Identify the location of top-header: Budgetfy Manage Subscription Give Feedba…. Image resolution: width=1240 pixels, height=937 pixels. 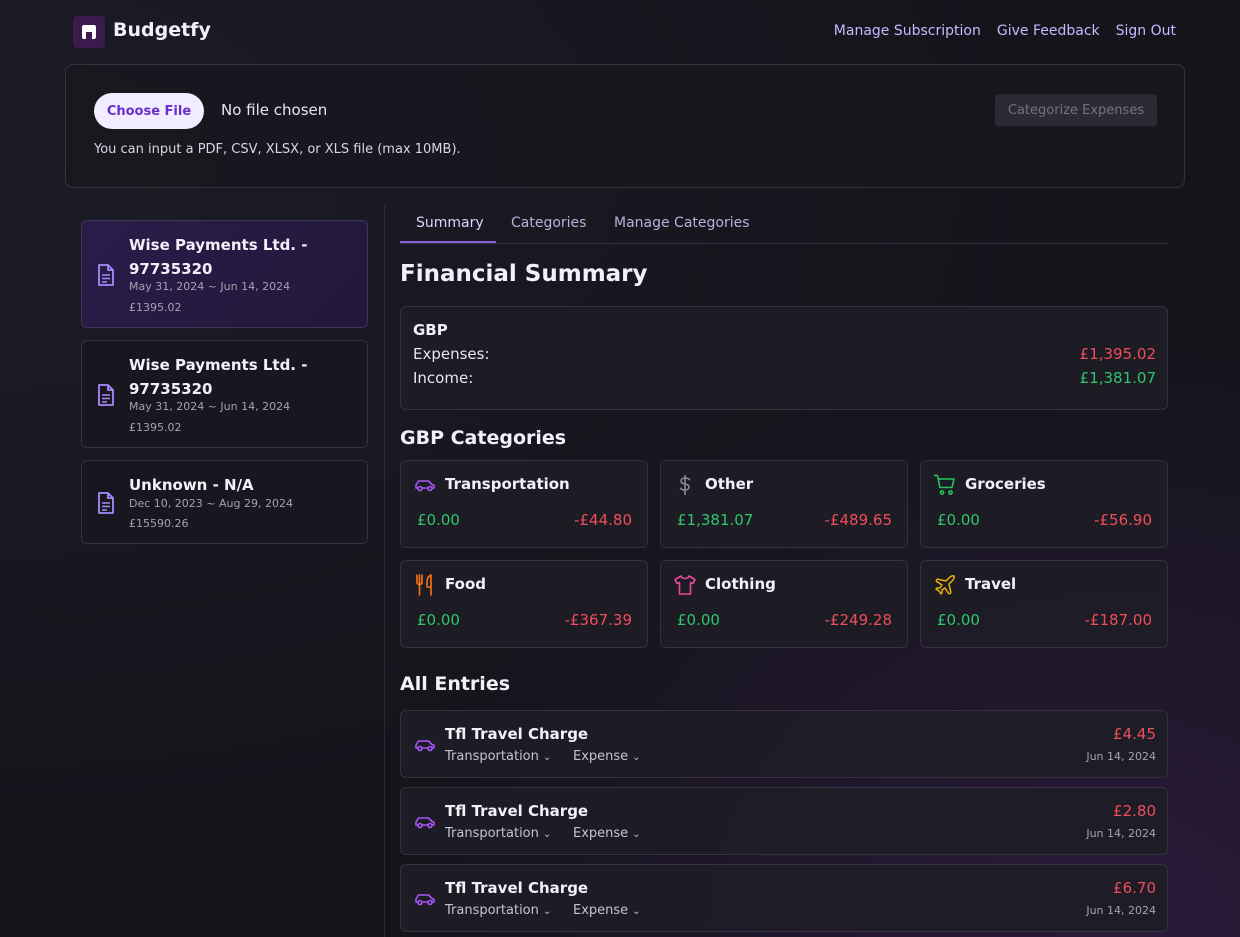
(620, 32).